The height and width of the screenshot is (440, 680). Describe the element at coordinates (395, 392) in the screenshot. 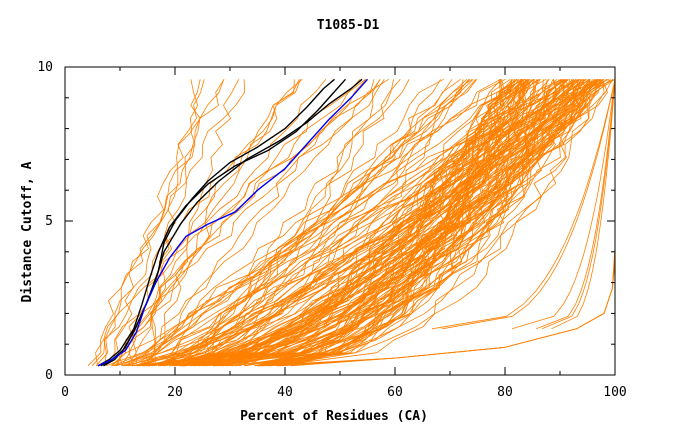

I see `x-tick-label: 60` at that location.